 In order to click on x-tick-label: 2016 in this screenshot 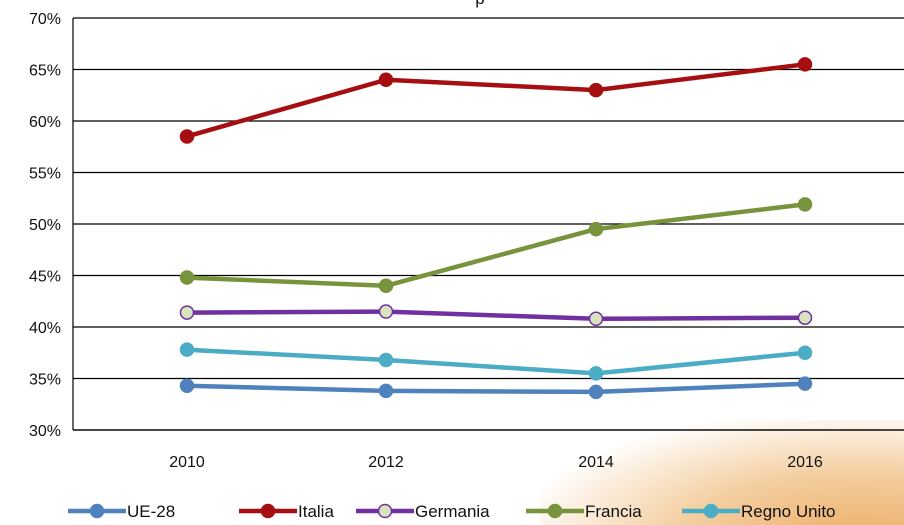, I will do `click(805, 462)`.